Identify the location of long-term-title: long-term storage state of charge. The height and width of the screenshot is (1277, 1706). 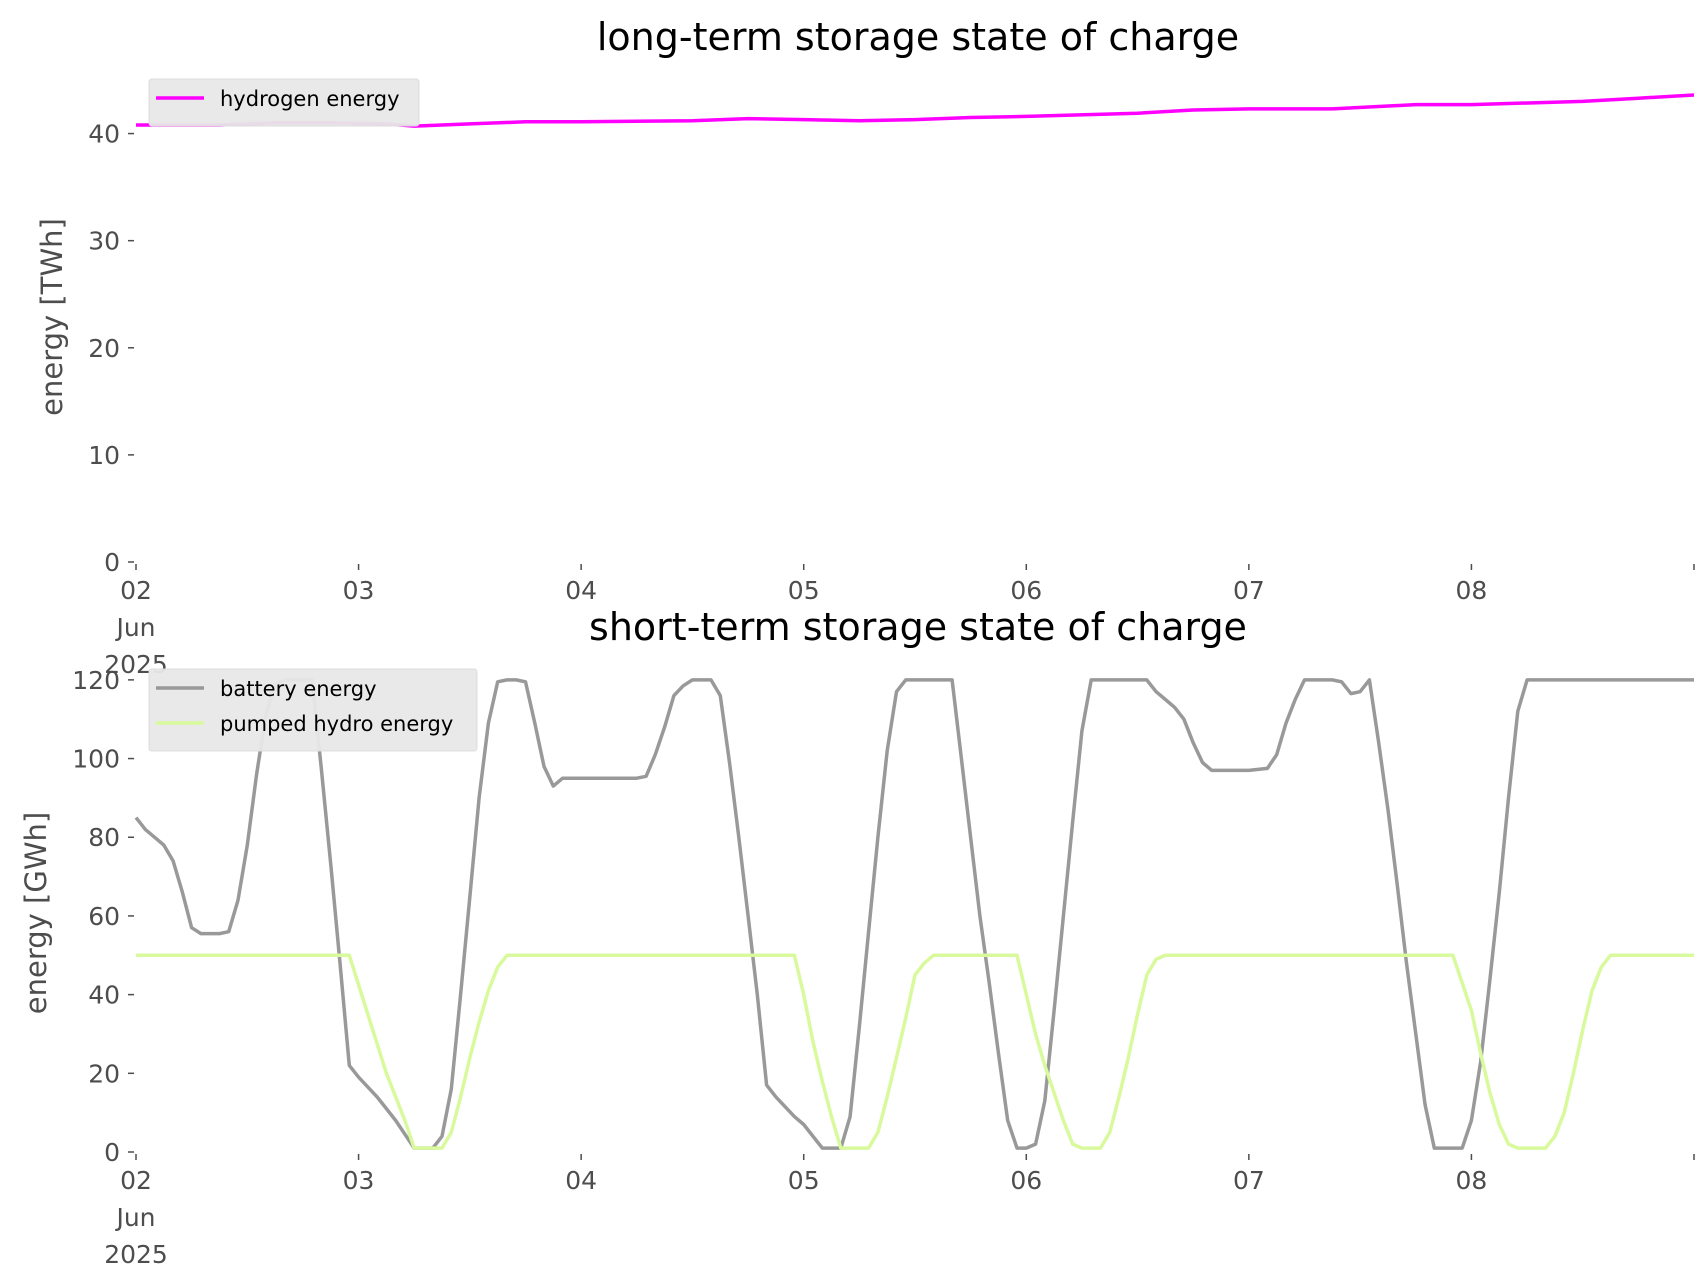
(918, 37).